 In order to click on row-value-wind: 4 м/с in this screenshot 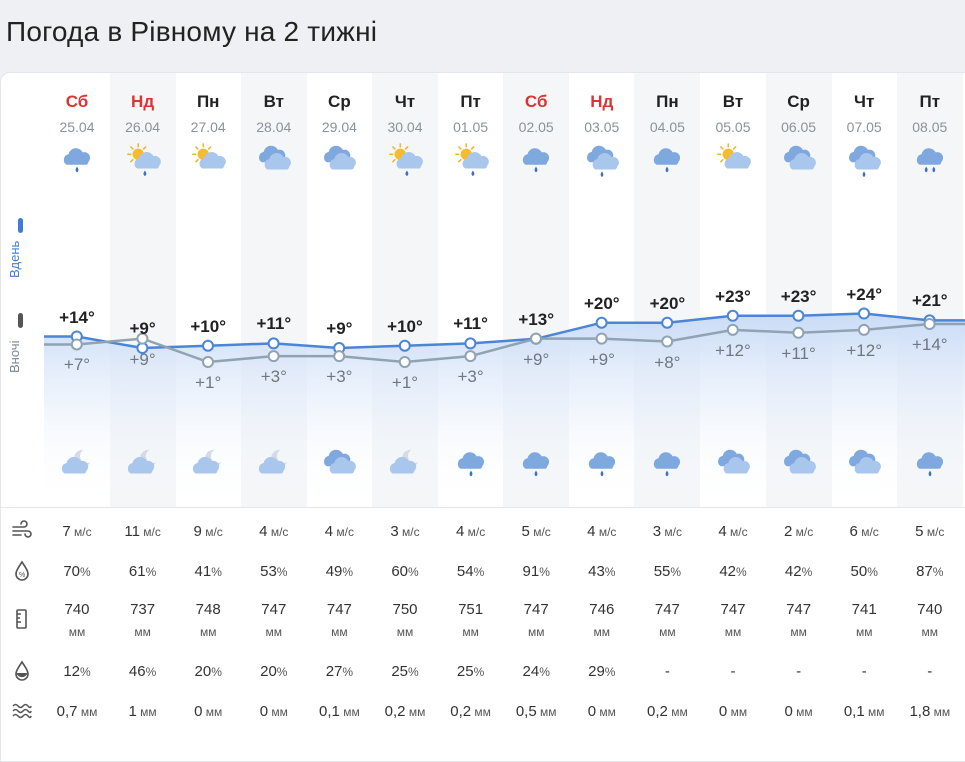, I will do `click(733, 531)`.